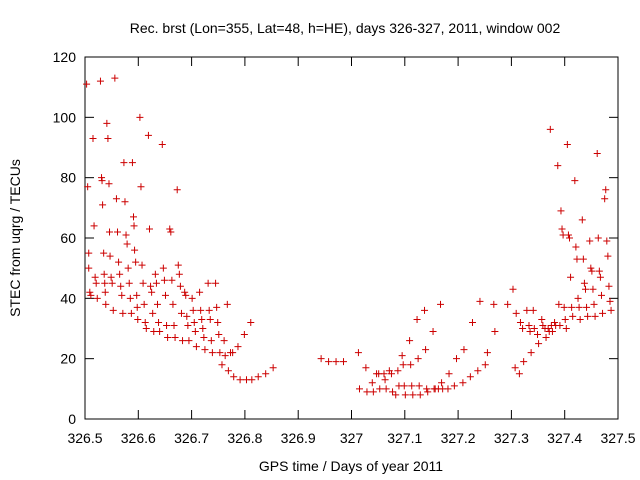  What do you see at coordinates (335, 117) in the screenshot?
I see `y-tick: 100` at bounding box center [335, 117].